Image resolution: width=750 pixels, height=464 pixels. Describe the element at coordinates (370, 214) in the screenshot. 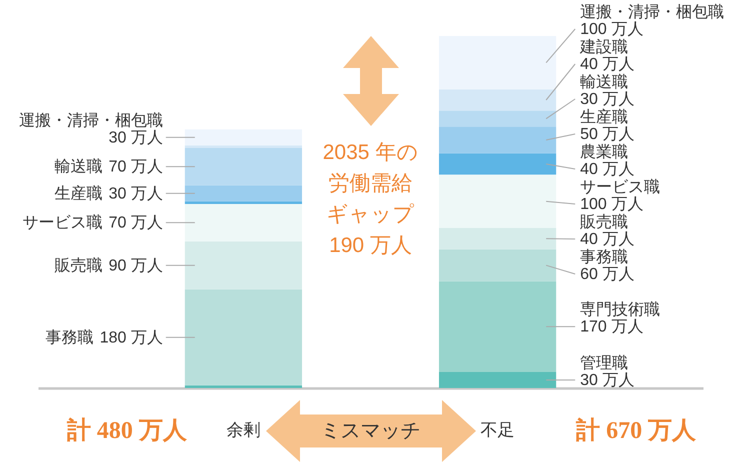

I see `annotation: ギャップ` at that location.